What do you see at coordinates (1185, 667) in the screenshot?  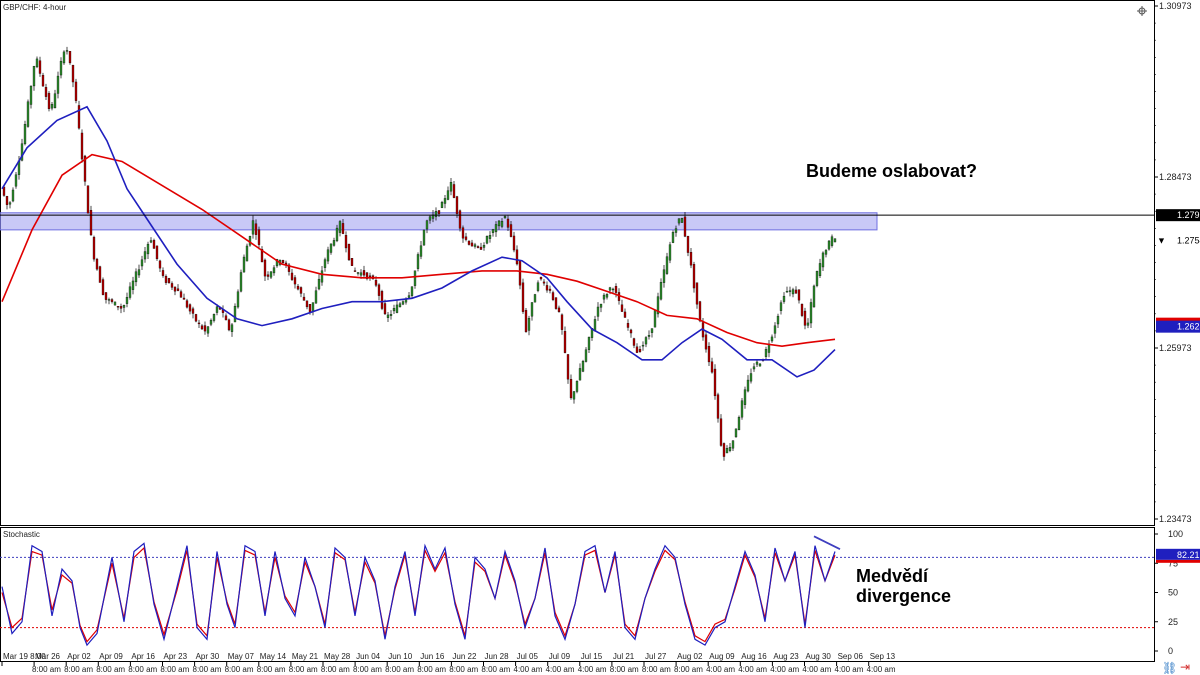 I see `exit-arrow-icon: ⇥` at bounding box center [1185, 667].